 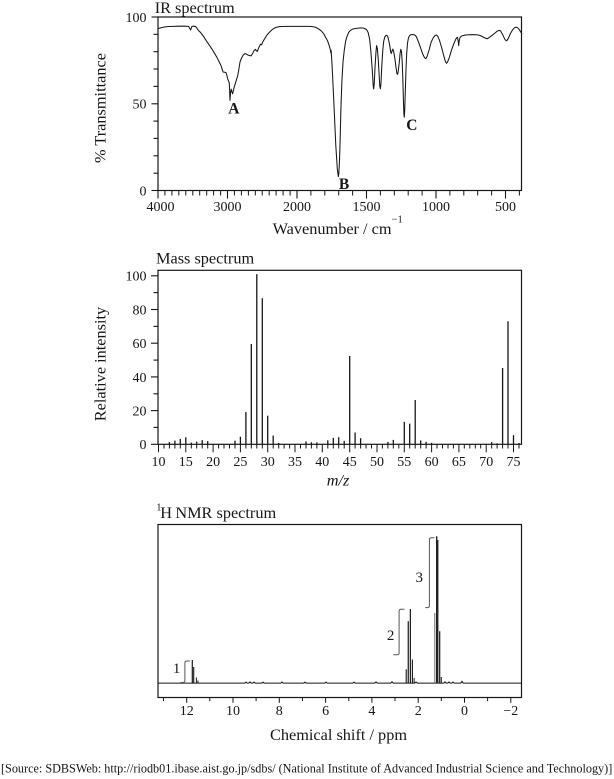 I want to click on svg-text: 1000, so click(x=436, y=207).